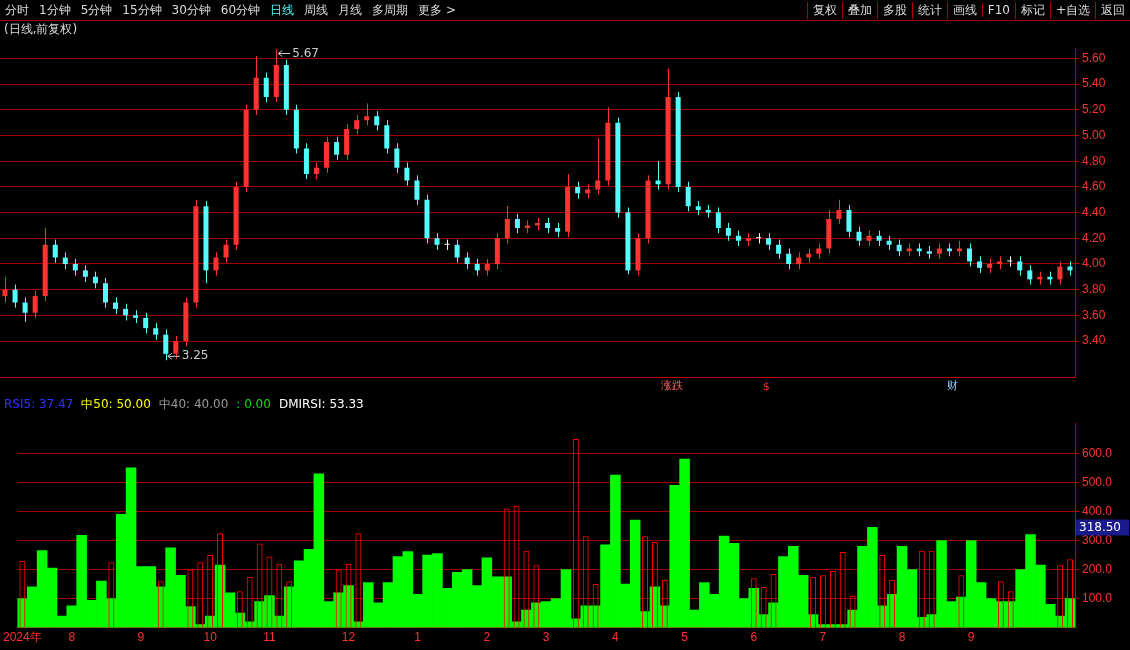  What do you see at coordinates (998, 10) in the screenshot?
I see `text: F10` at bounding box center [998, 10].